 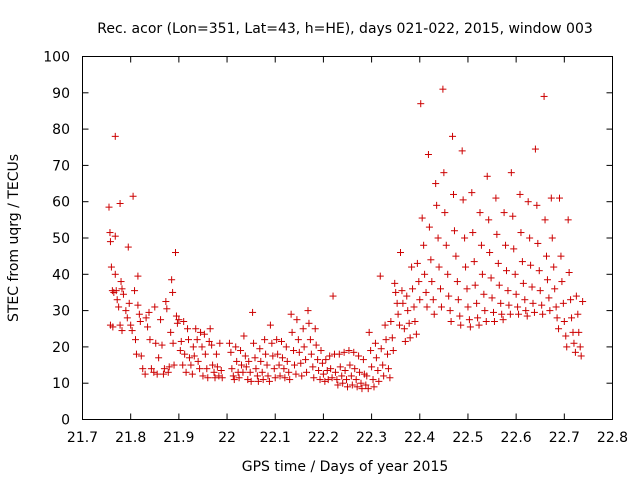 I want to click on x-tick-label: 22.4, so click(x=419, y=438).